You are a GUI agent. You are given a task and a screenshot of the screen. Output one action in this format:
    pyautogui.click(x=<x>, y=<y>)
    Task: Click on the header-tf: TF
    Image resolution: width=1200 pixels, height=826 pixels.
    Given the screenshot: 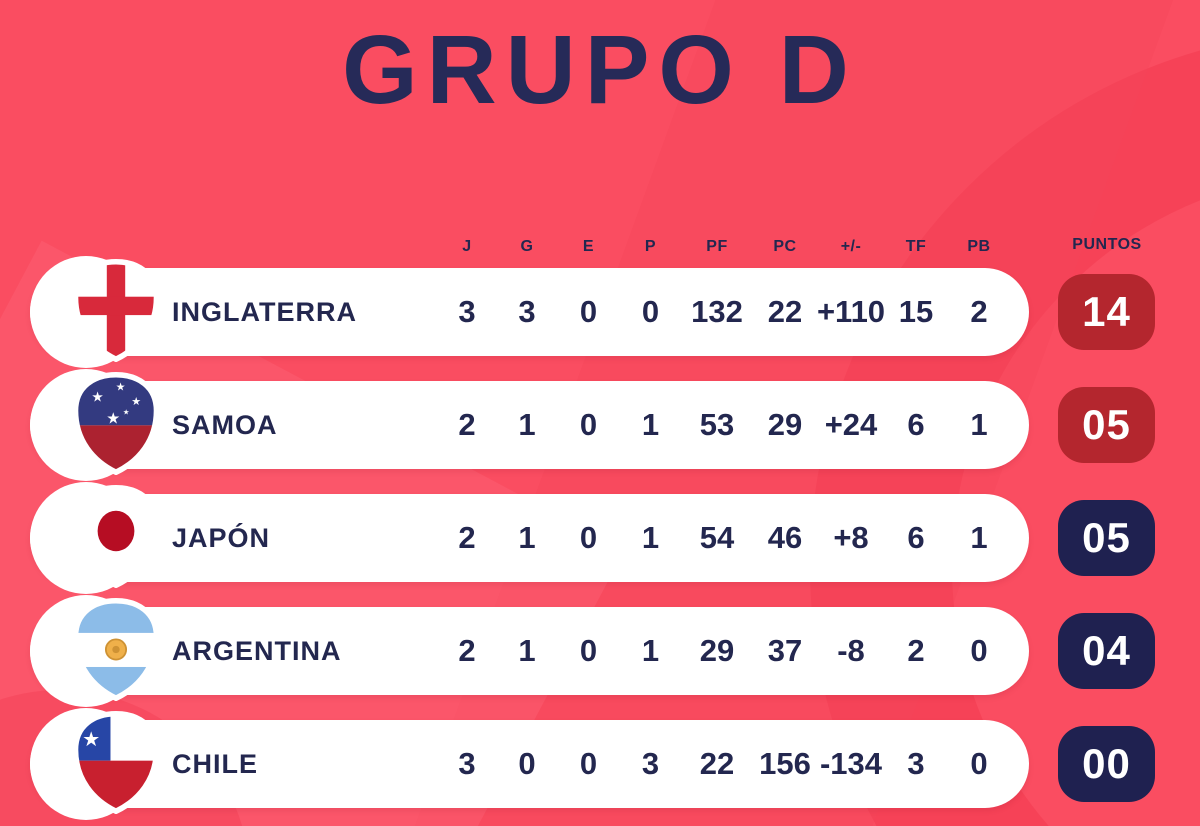 What is the action you would take?
    pyautogui.click(x=916, y=246)
    